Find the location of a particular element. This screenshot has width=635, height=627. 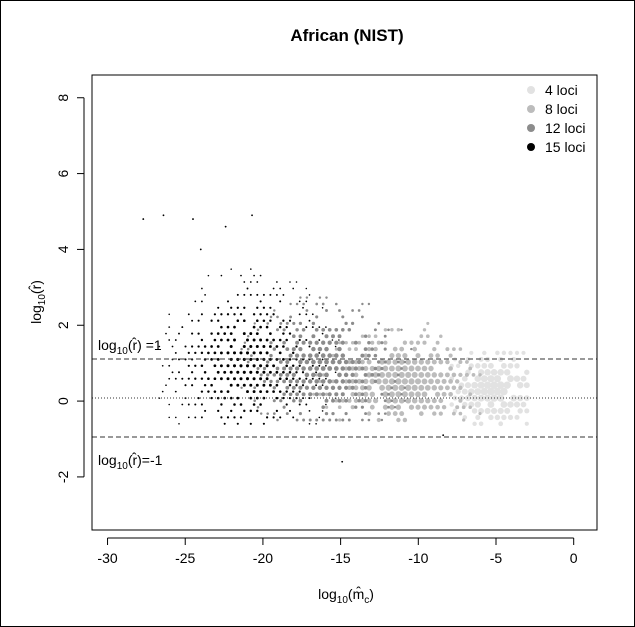

legend-label: 4 loci is located at coordinates (561, 90).